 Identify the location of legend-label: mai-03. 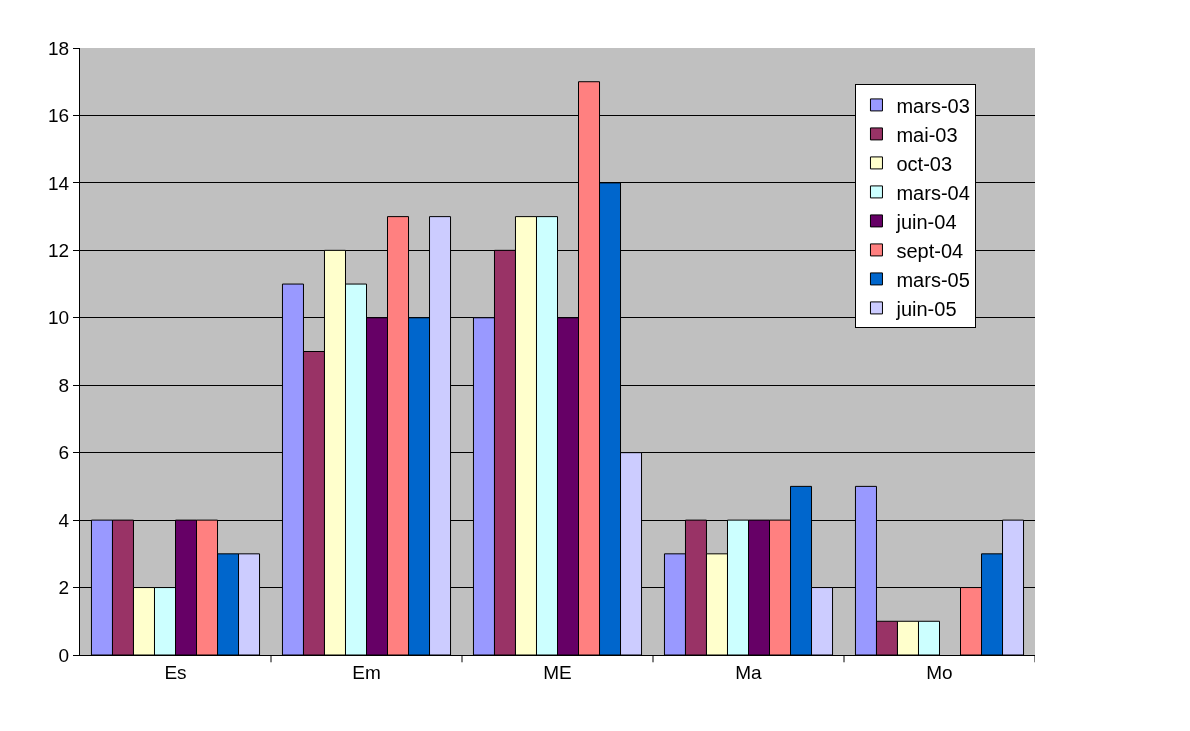
(927, 134).